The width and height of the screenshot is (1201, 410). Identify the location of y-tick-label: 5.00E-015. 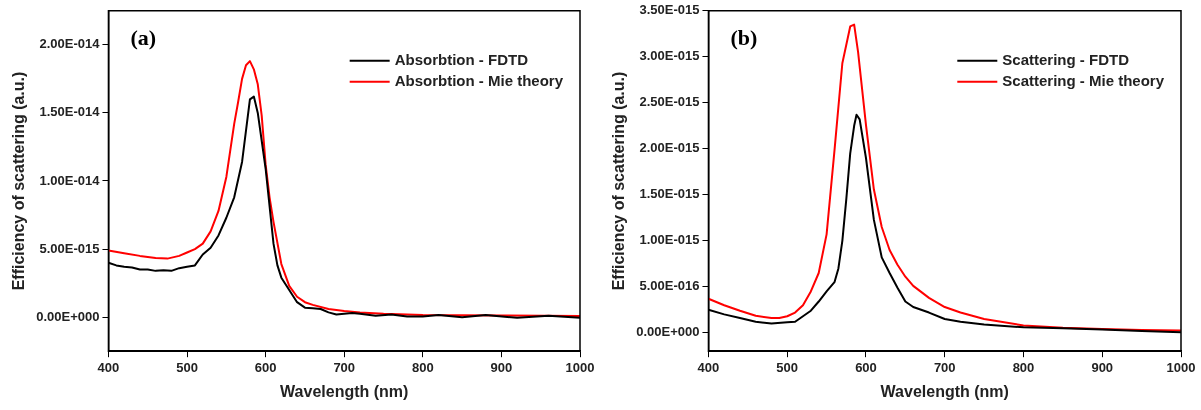
(69, 248).